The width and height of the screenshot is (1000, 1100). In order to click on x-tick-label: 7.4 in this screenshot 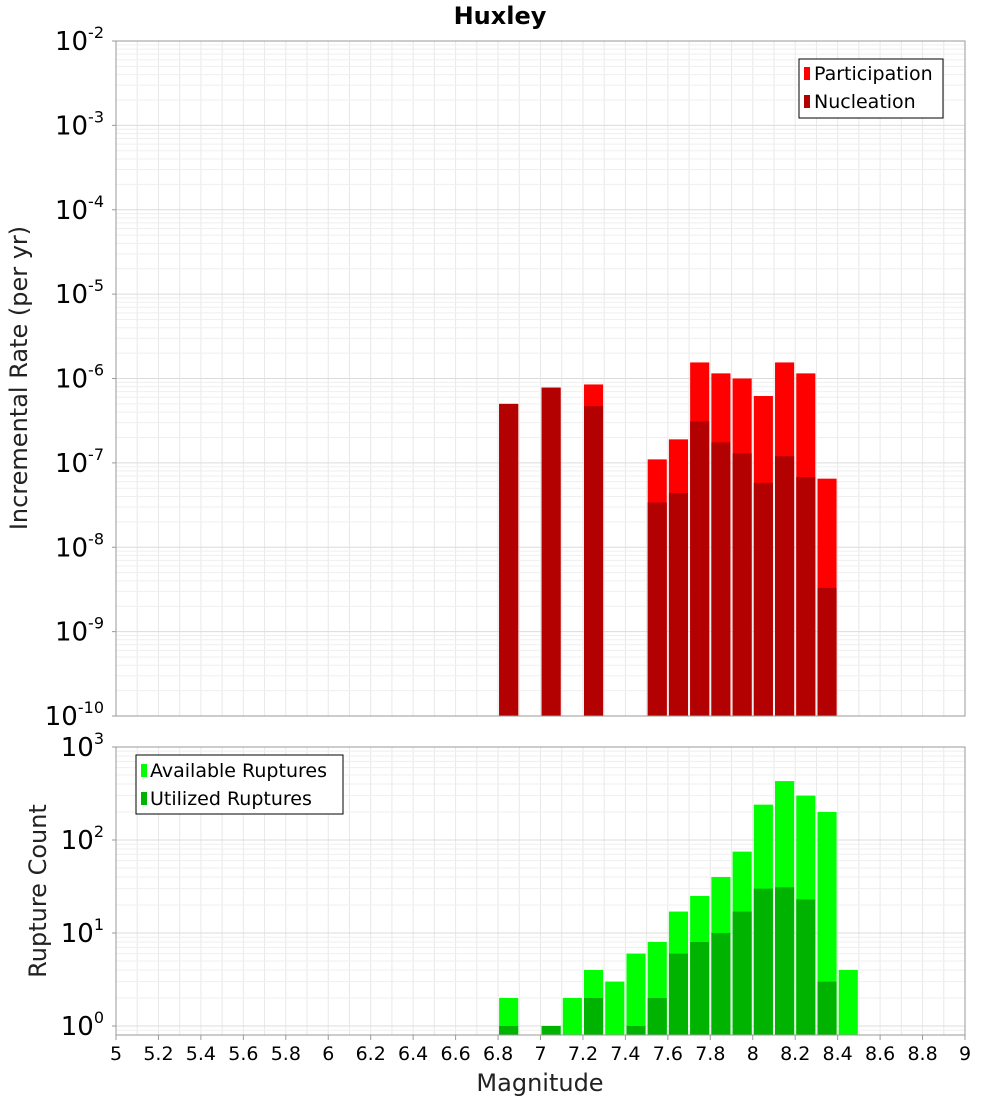, I will do `click(625, 1054)`.